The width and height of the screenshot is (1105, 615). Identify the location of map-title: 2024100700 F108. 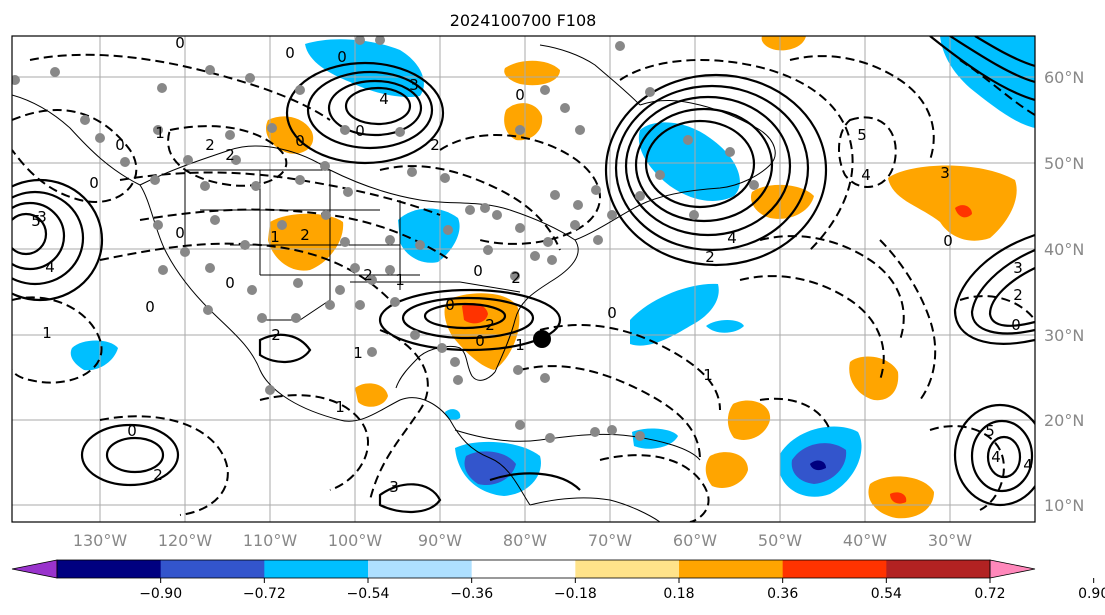
(523, 20).